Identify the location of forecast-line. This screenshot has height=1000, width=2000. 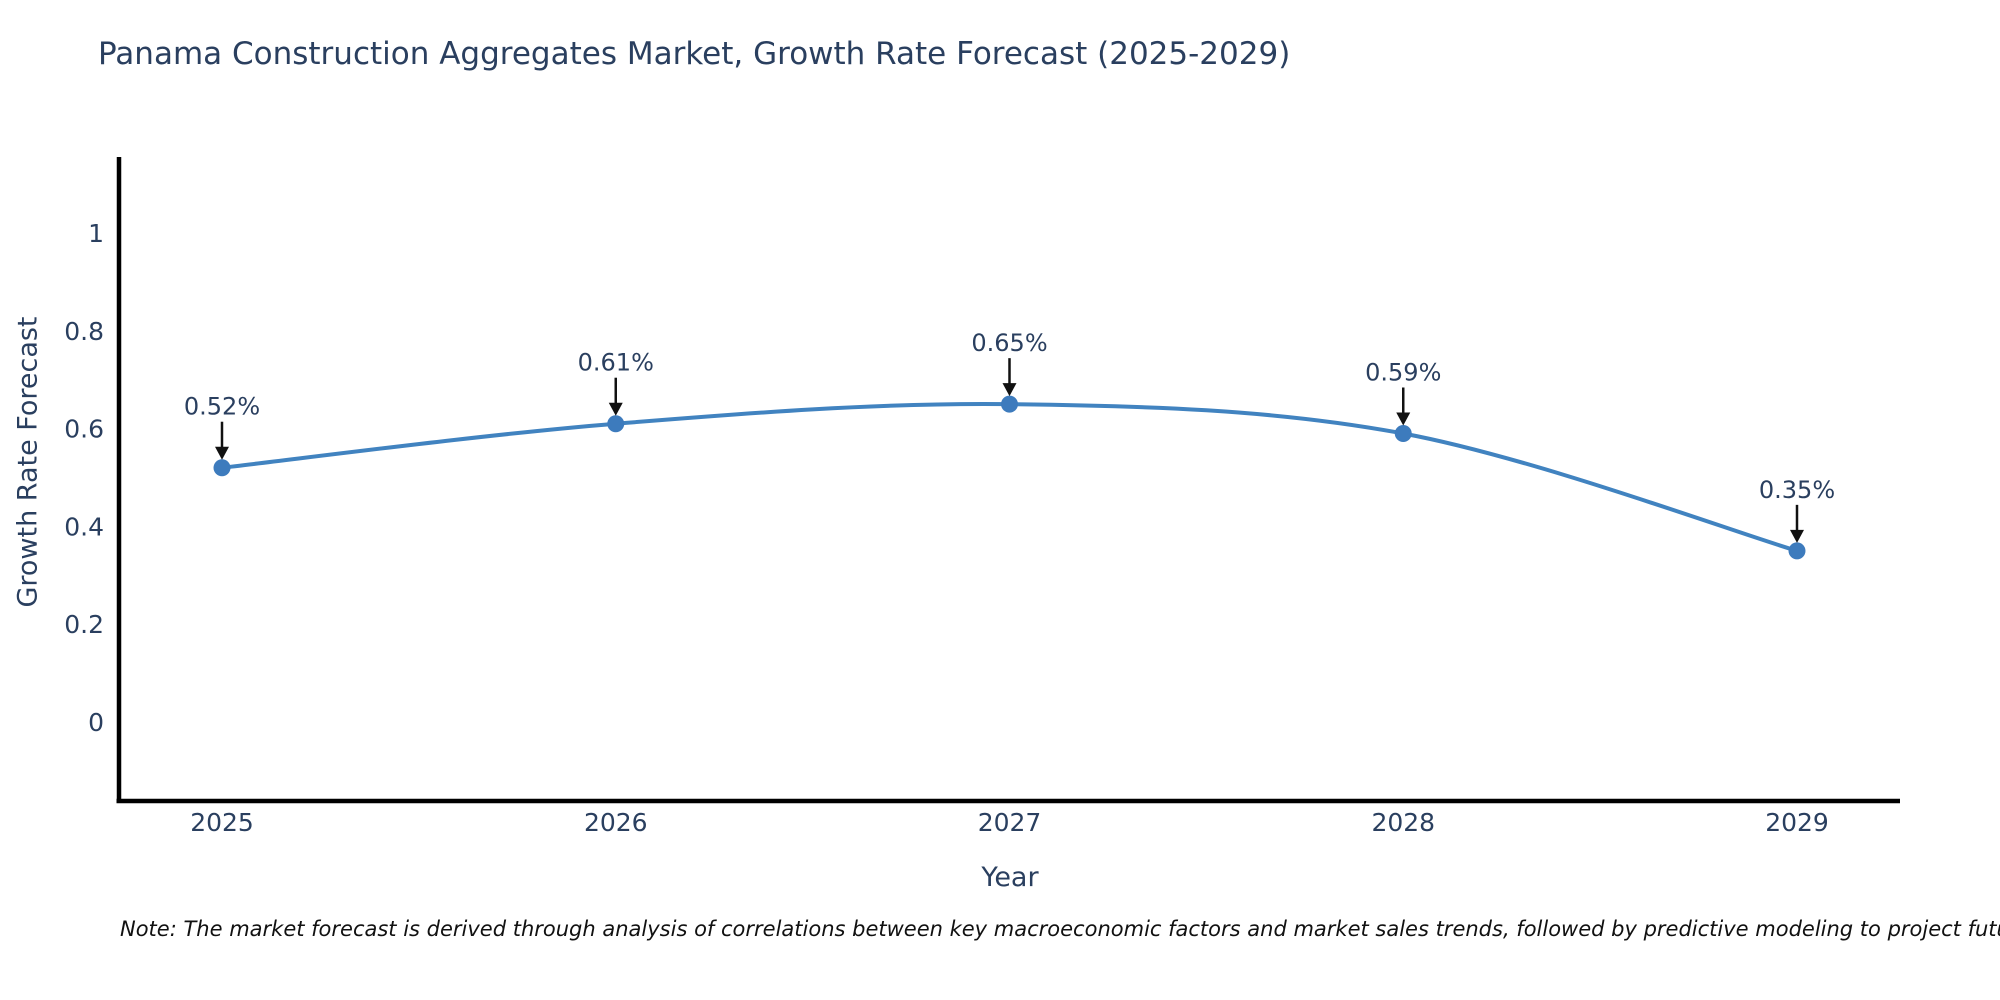
(1009, 477).